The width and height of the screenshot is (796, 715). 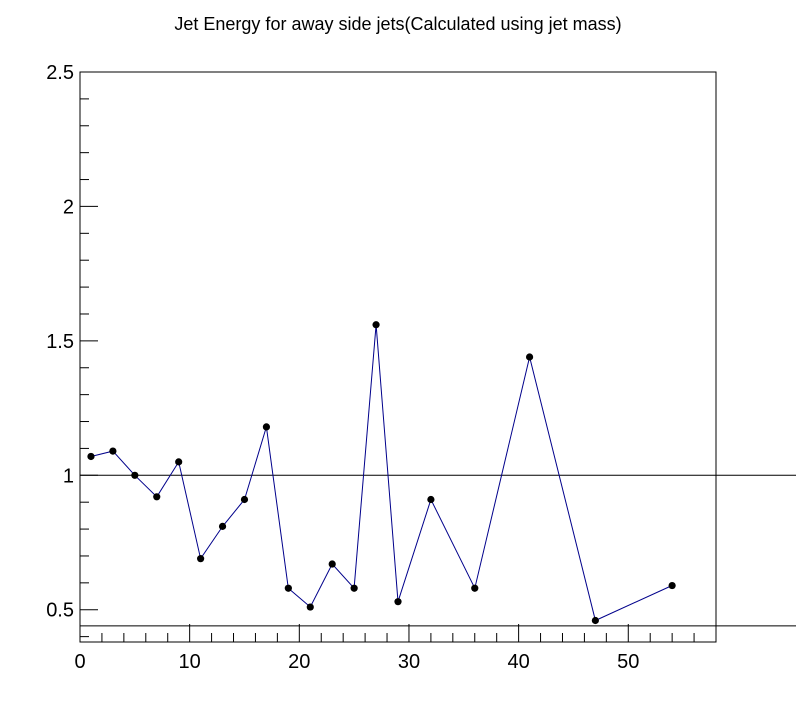 What do you see at coordinates (299, 662) in the screenshot?
I see `x-tick-label: 20` at bounding box center [299, 662].